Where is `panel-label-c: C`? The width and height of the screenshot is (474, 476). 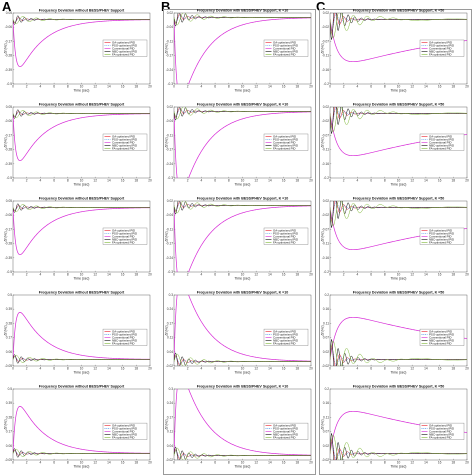 panel-label-c: C is located at coordinates (321, 7).